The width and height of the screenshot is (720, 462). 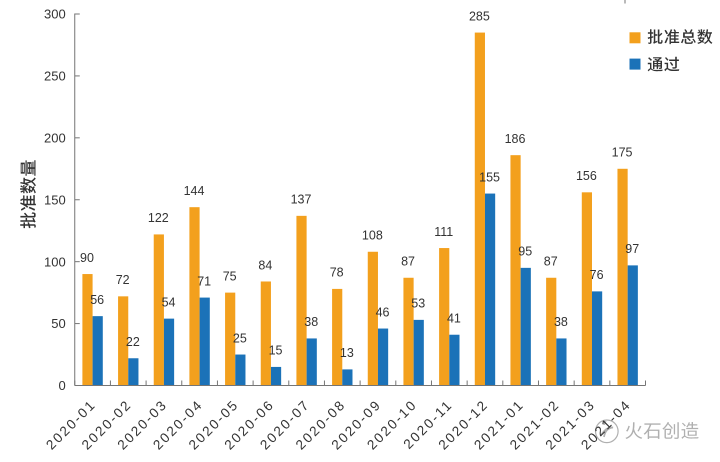 I want to click on svg-text: 13, so click(x=347, y=353).